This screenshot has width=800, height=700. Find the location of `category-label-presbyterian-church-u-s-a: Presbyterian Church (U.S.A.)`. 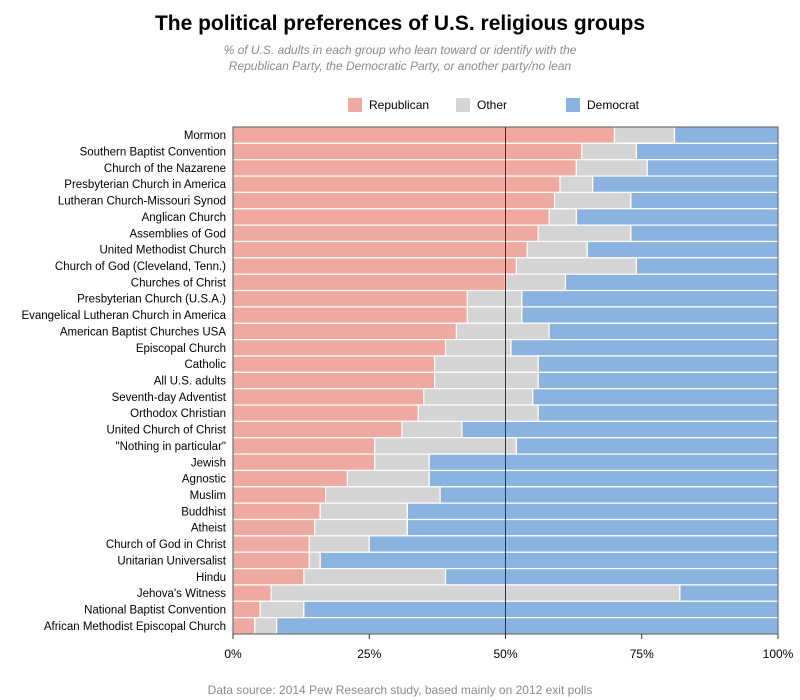

category-label-presbyterian-church-u-s-a: Presbyterian Church (U.S.A.) is located at coordinates (151, 300).